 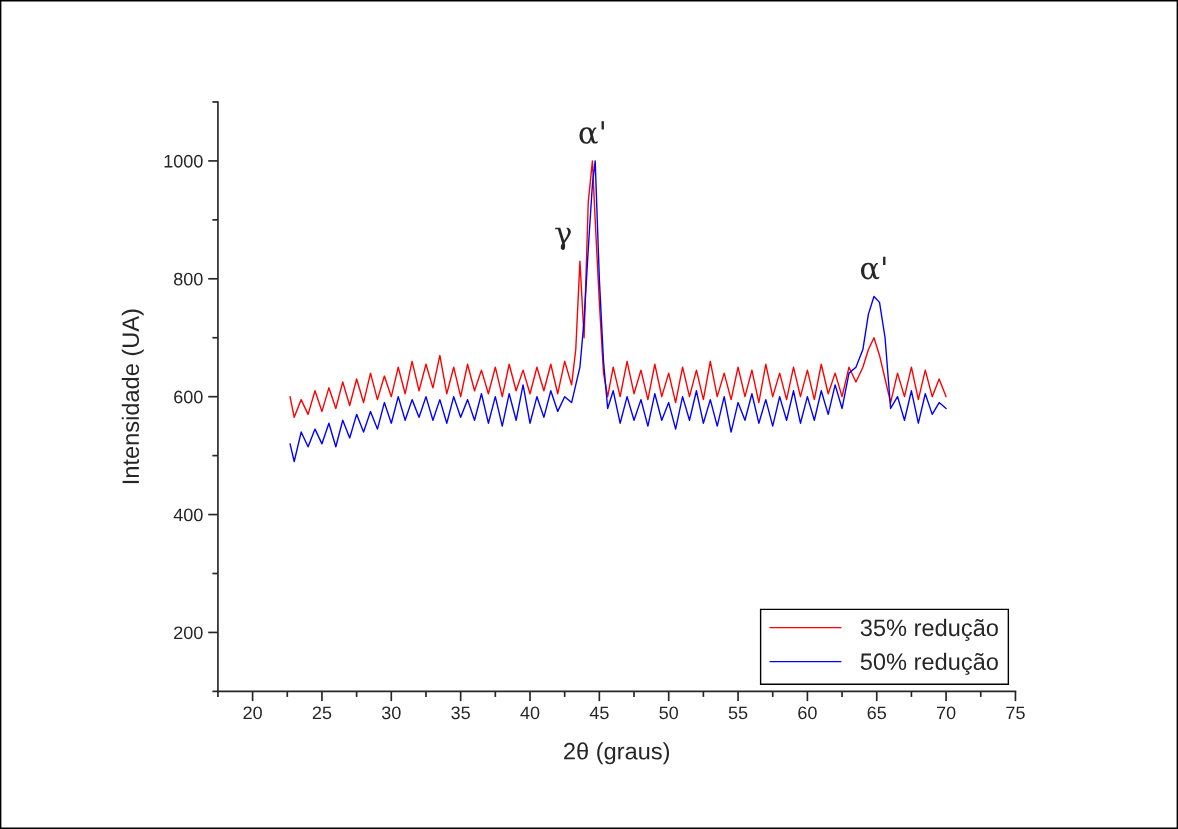 What do you see at coordinates (563, 238) in the screenshot?
I see `annotation: γ` at bounding box center [563, 238].